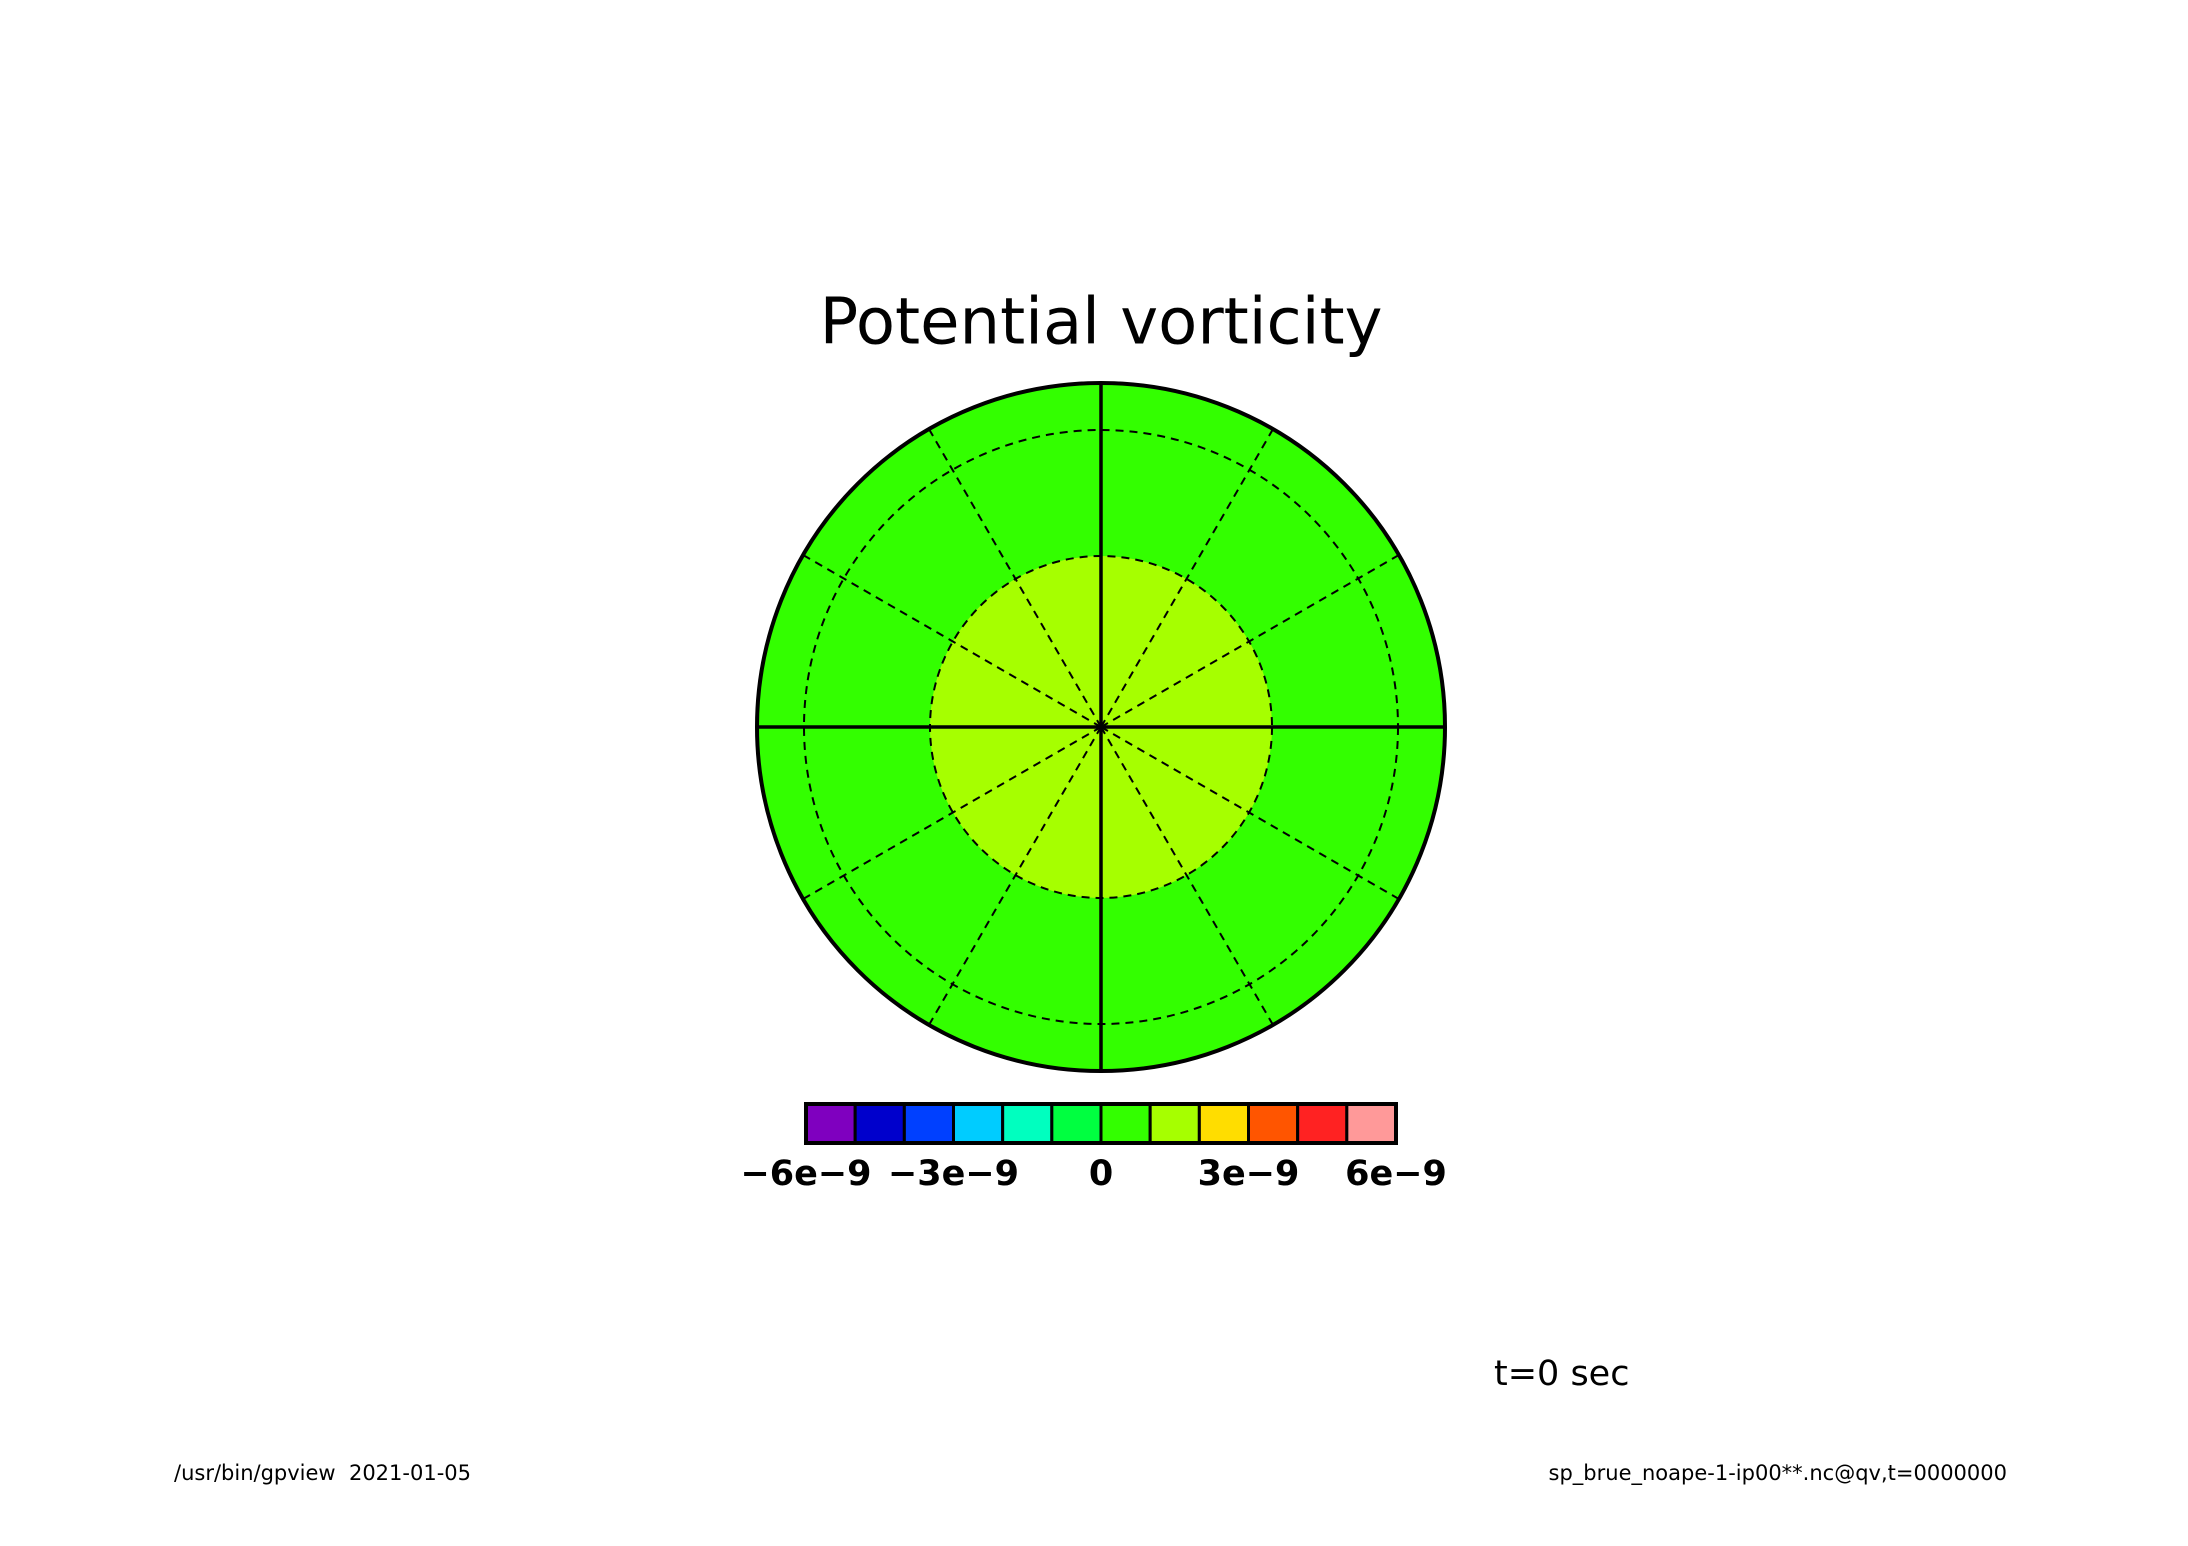 The height and width of the screenshot is (1546, 2188). What do you see at coordinates (322, 1473) in the screenshot?
I see `footer-left: /usr/bin/gpview 2021-01-05` at bounding box center [322, 1473].